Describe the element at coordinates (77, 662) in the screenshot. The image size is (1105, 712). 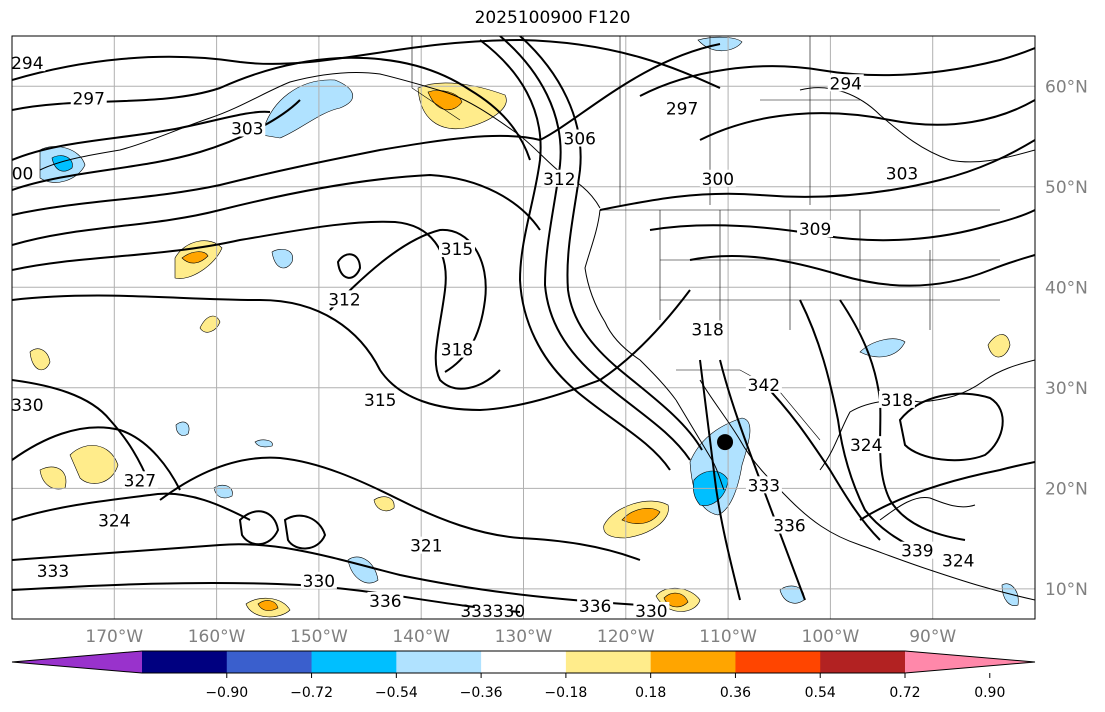
I see `colorbar-extend-low` at that location.